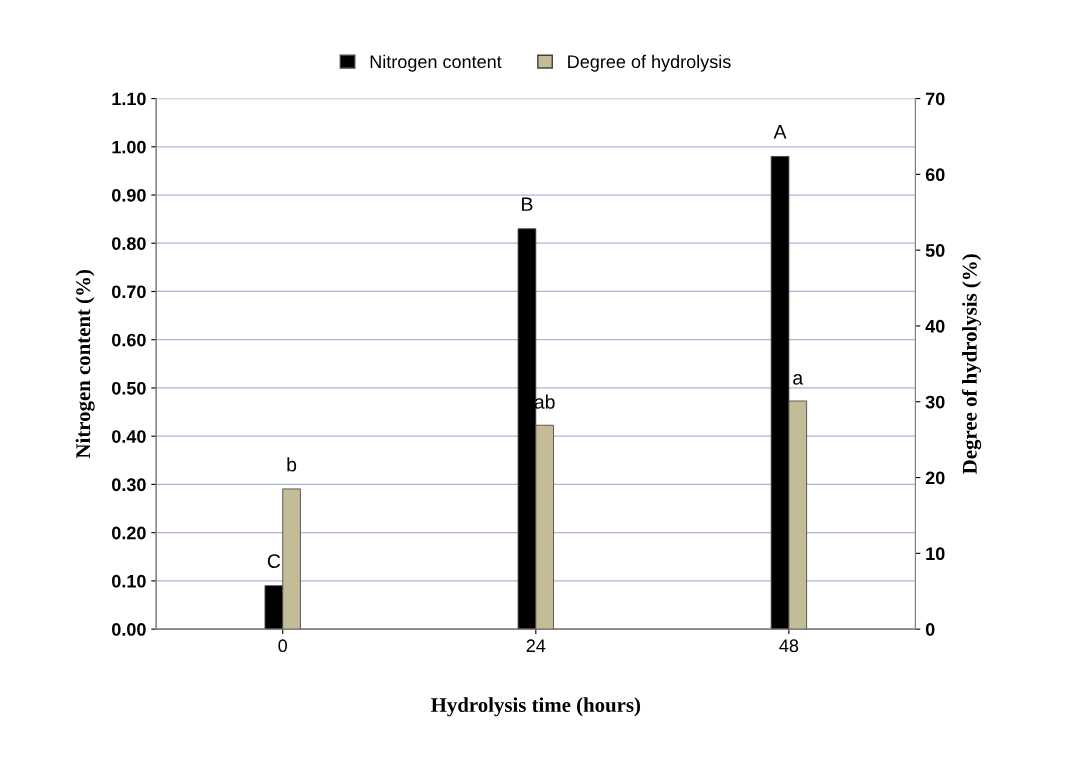 This screenshot has height=758, width=1077. Describe the element at coordinates (436, 63) in the screenshot. I see `legend-label: Nitrogen content` at that location.